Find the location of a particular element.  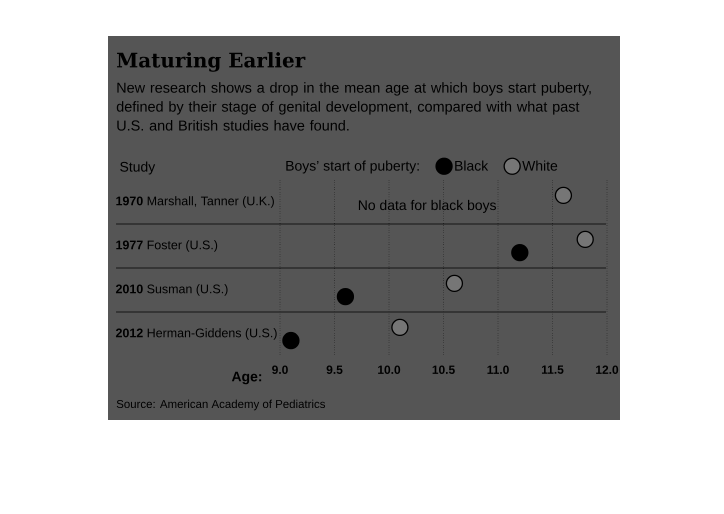

annotation: No data for black boys is located at coordinates (427, 206).